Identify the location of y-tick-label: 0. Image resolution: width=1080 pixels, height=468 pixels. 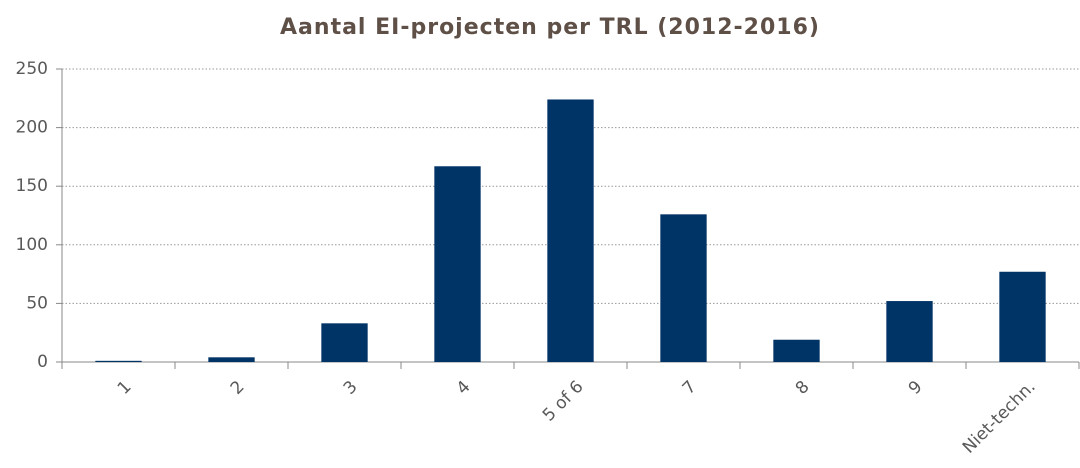
(42, 362).